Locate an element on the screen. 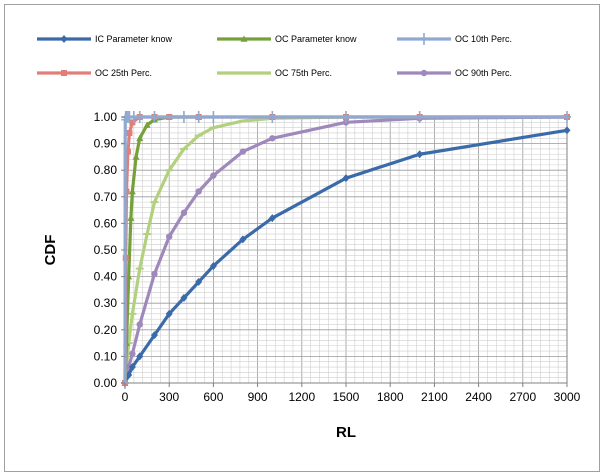 This screenshot has height=476, width=604. x-tick-label: 900 is located at coordinates (258, 397).